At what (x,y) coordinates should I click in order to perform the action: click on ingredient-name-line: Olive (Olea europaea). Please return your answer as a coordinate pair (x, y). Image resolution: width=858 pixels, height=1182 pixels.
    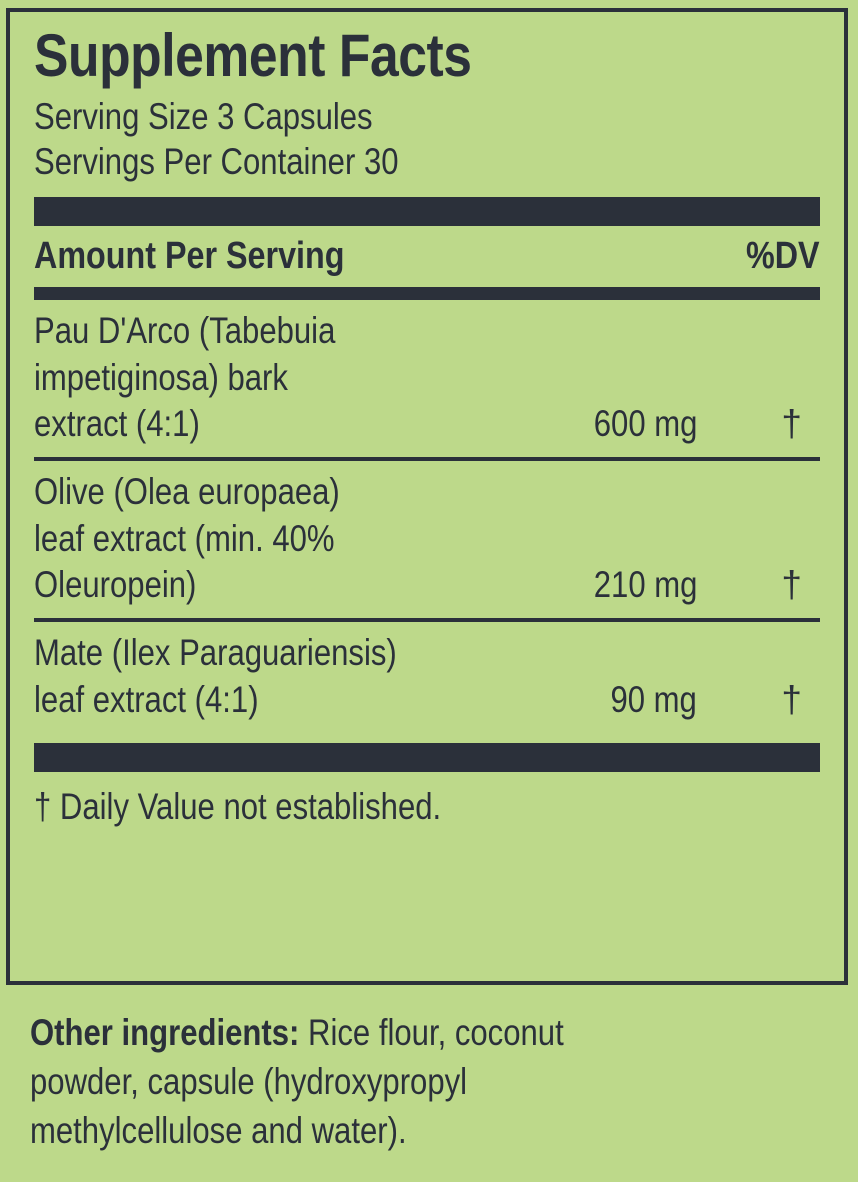
    Looking at the image, I should click on (187, 492).